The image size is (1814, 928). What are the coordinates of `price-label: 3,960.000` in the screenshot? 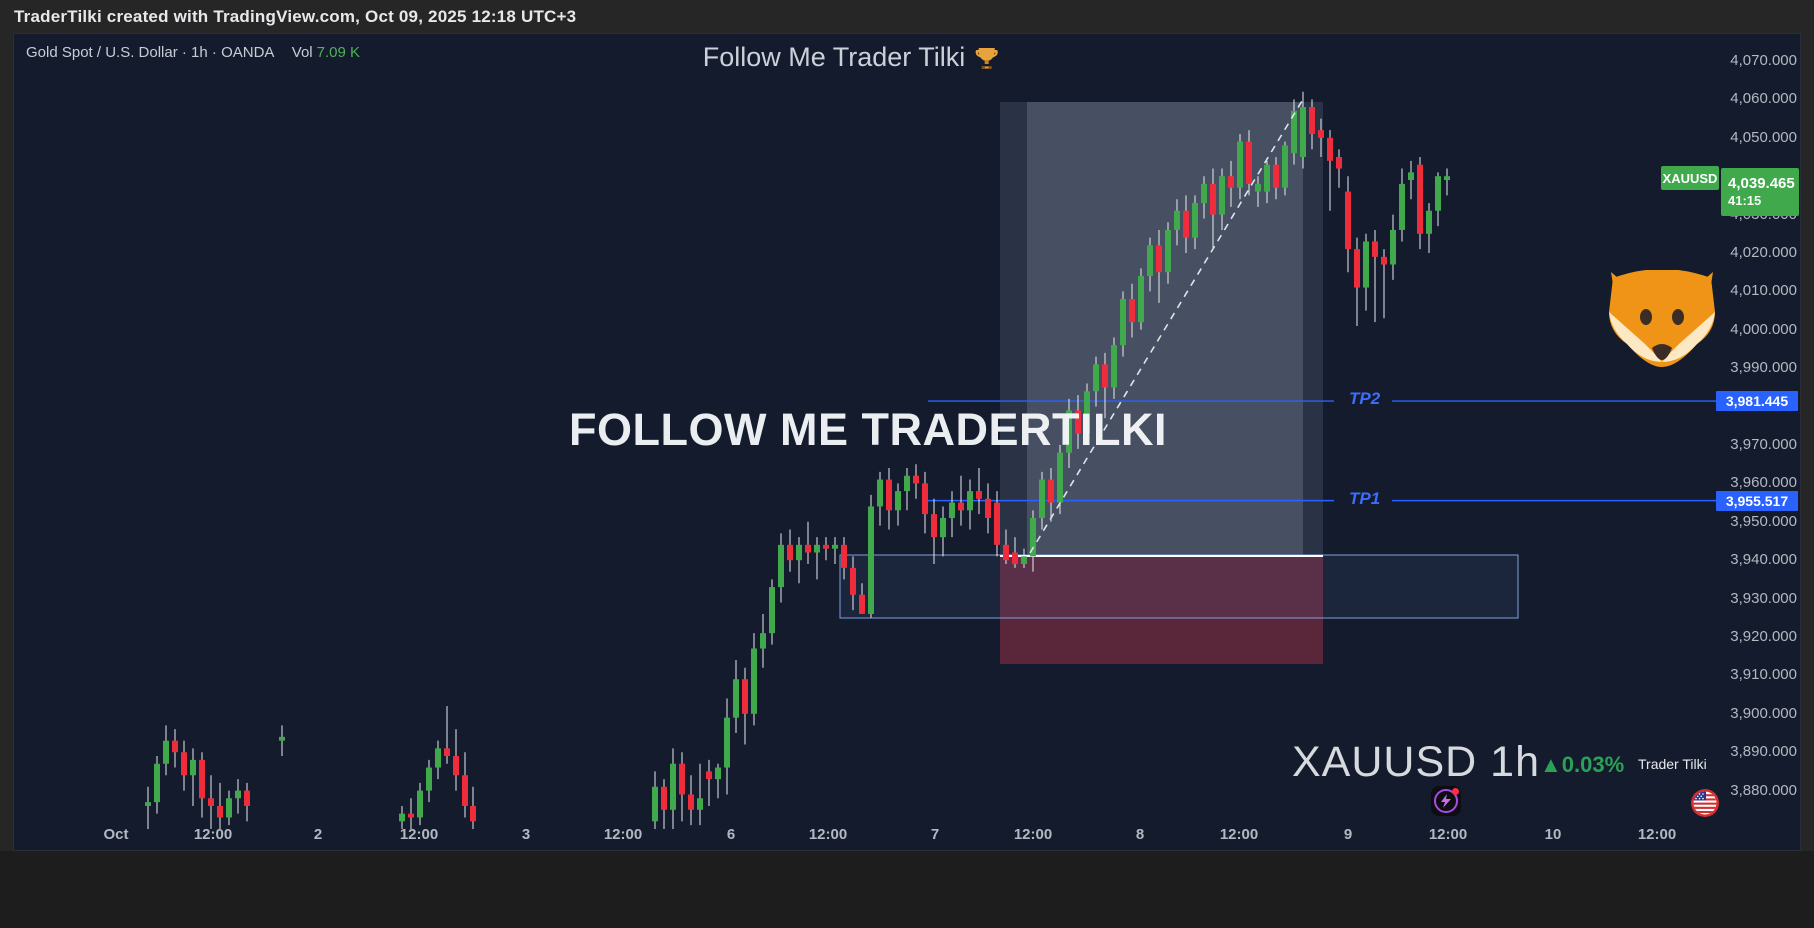 It's located at (1763, 483).